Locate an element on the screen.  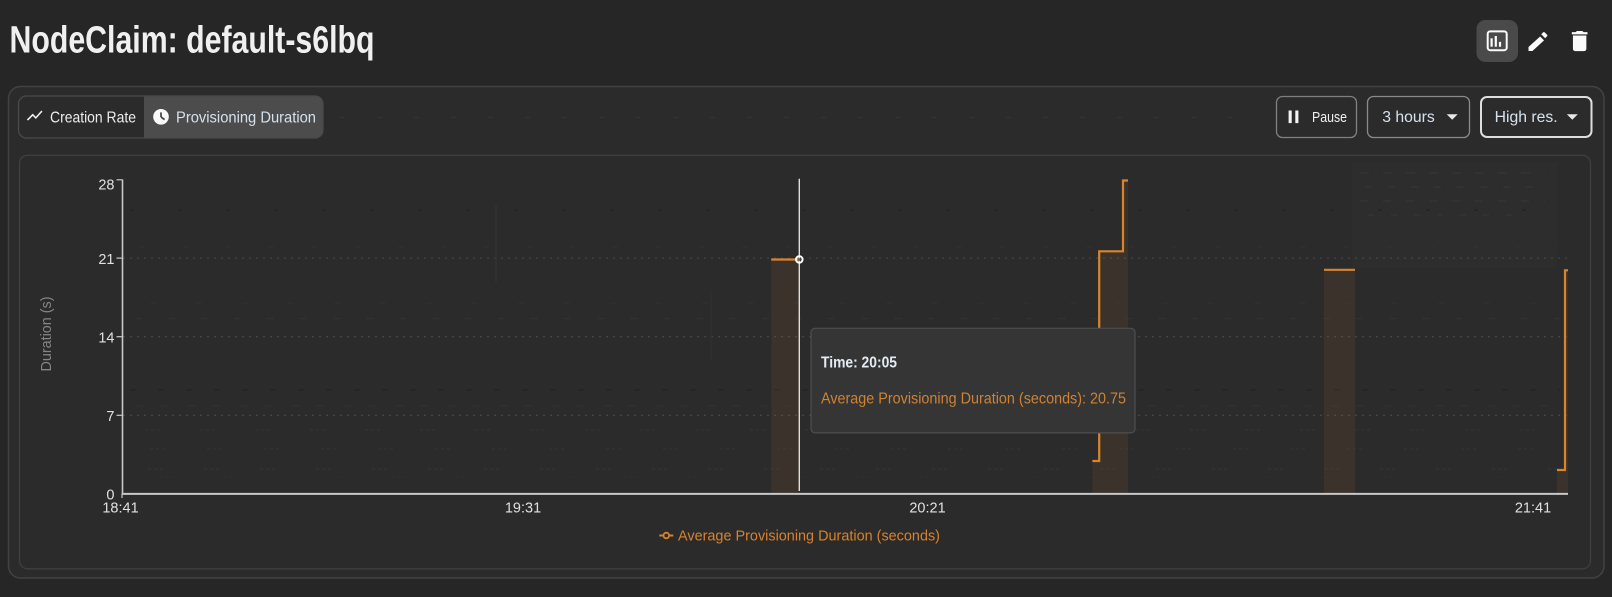
svg-text: High res. is located at coordinates (1526, 117).